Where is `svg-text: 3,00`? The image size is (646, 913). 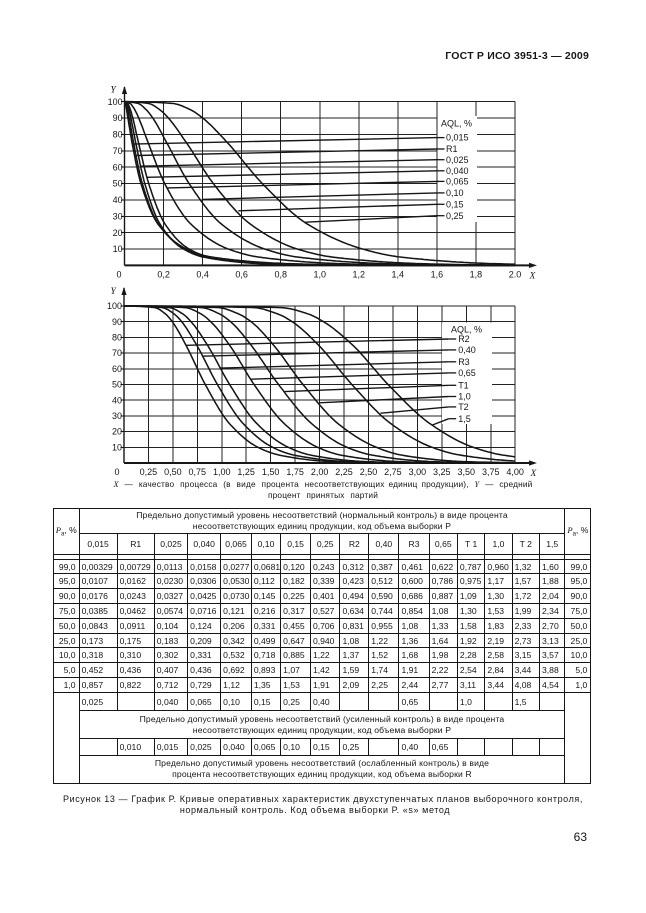 svg-text: 3,00 is located at coordinates (418, 472).